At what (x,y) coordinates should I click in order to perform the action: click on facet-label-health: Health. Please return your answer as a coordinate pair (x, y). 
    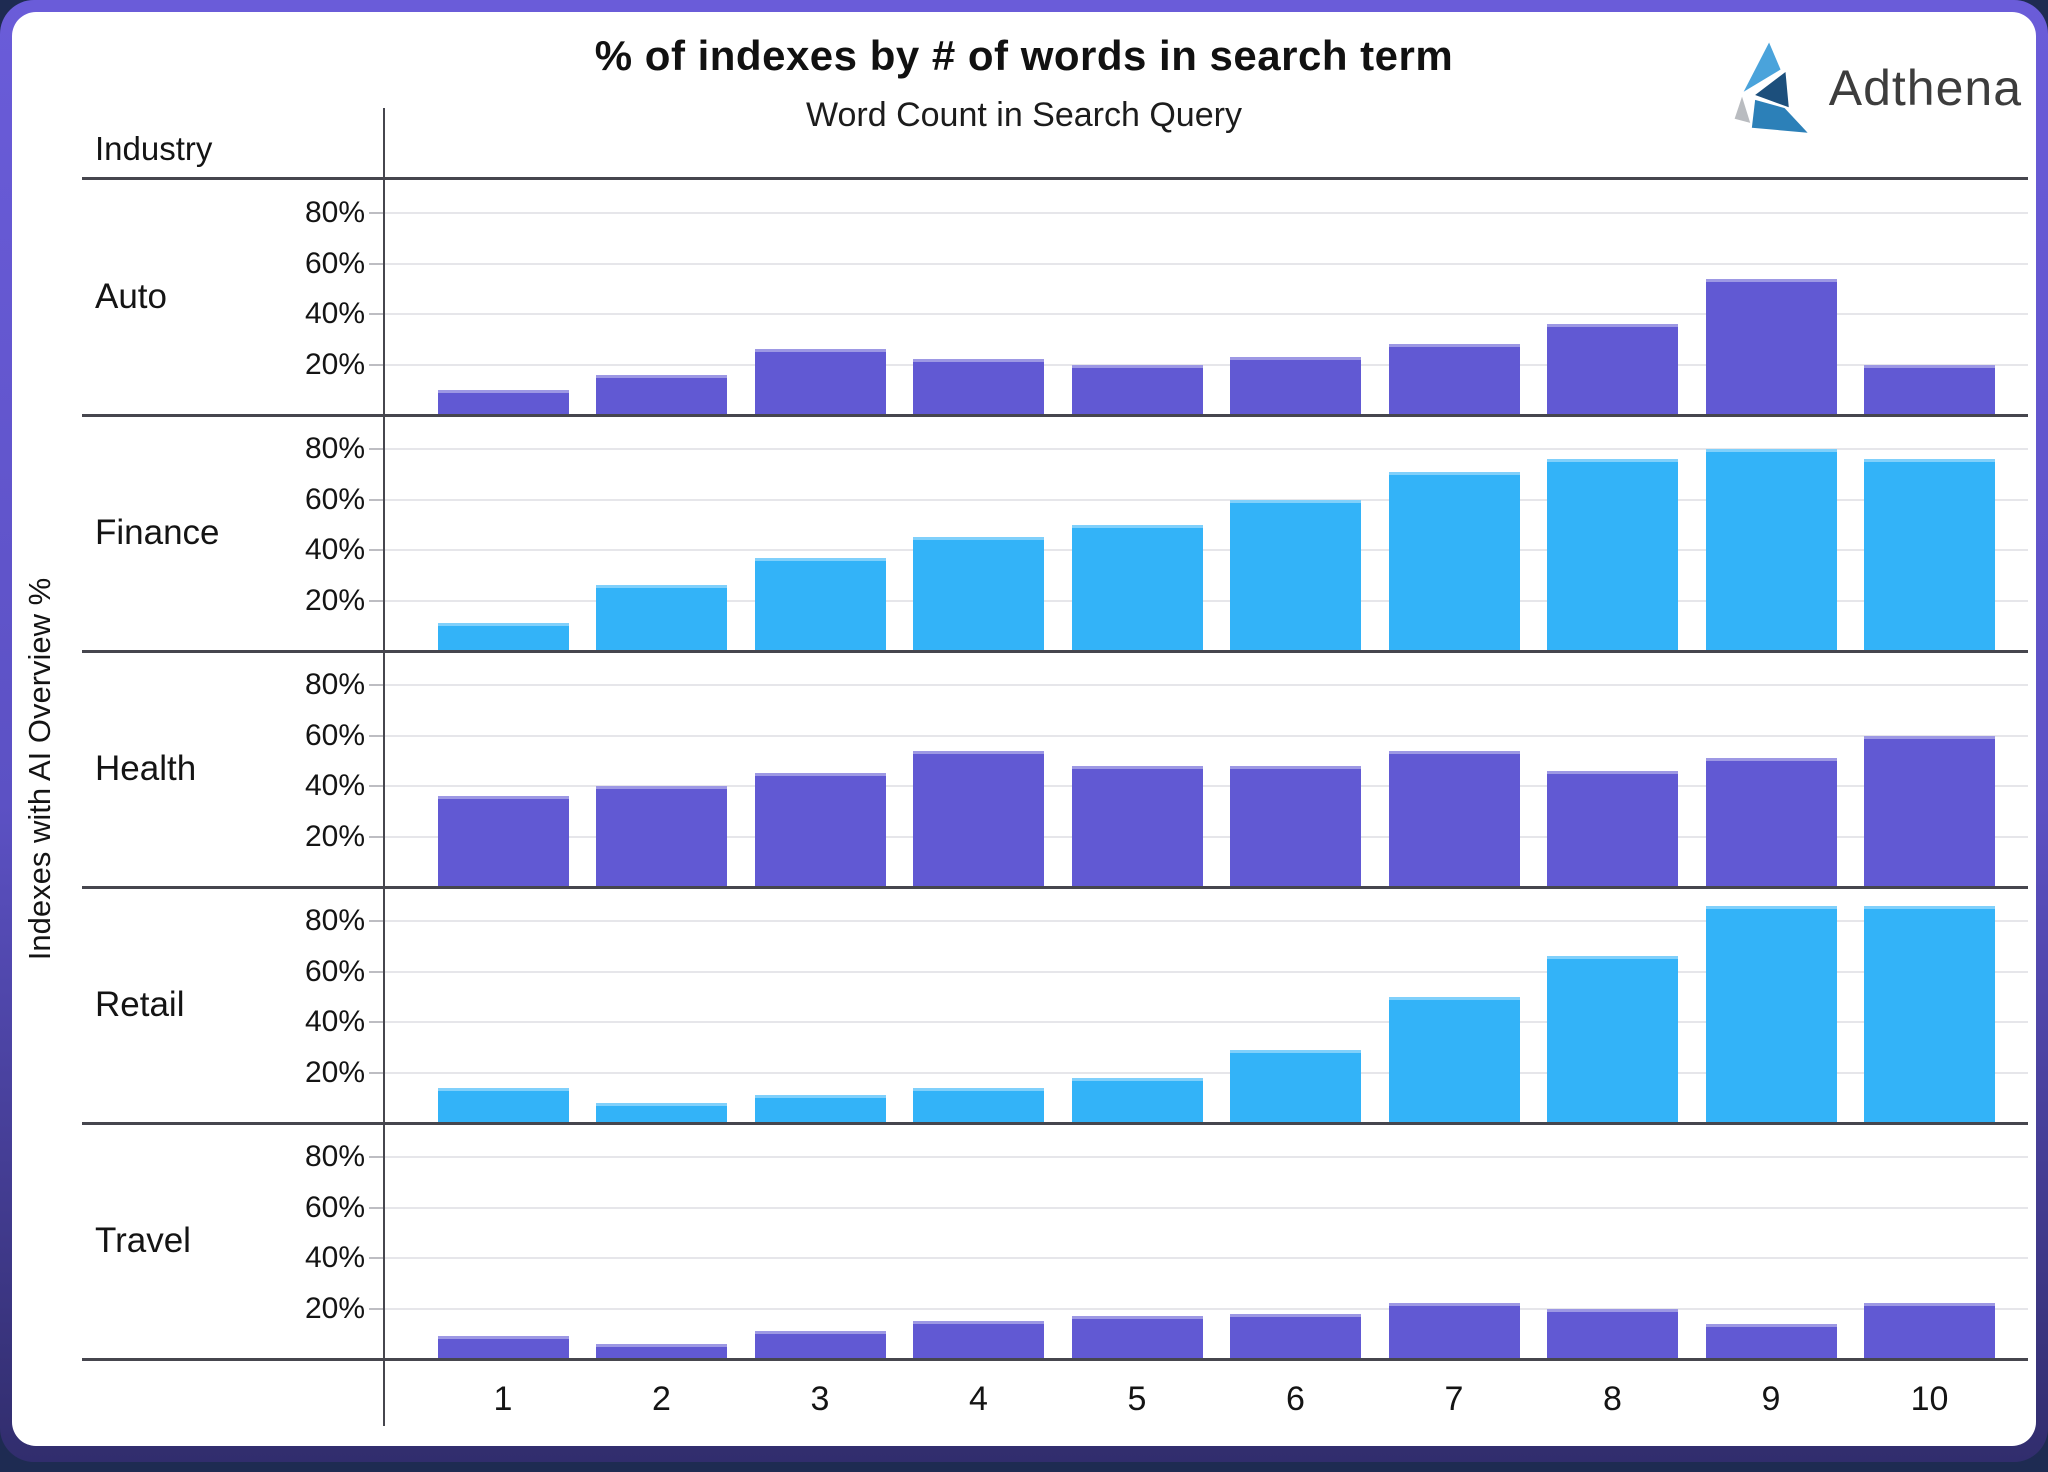
    Looking at the image, I should click on (146, 768).